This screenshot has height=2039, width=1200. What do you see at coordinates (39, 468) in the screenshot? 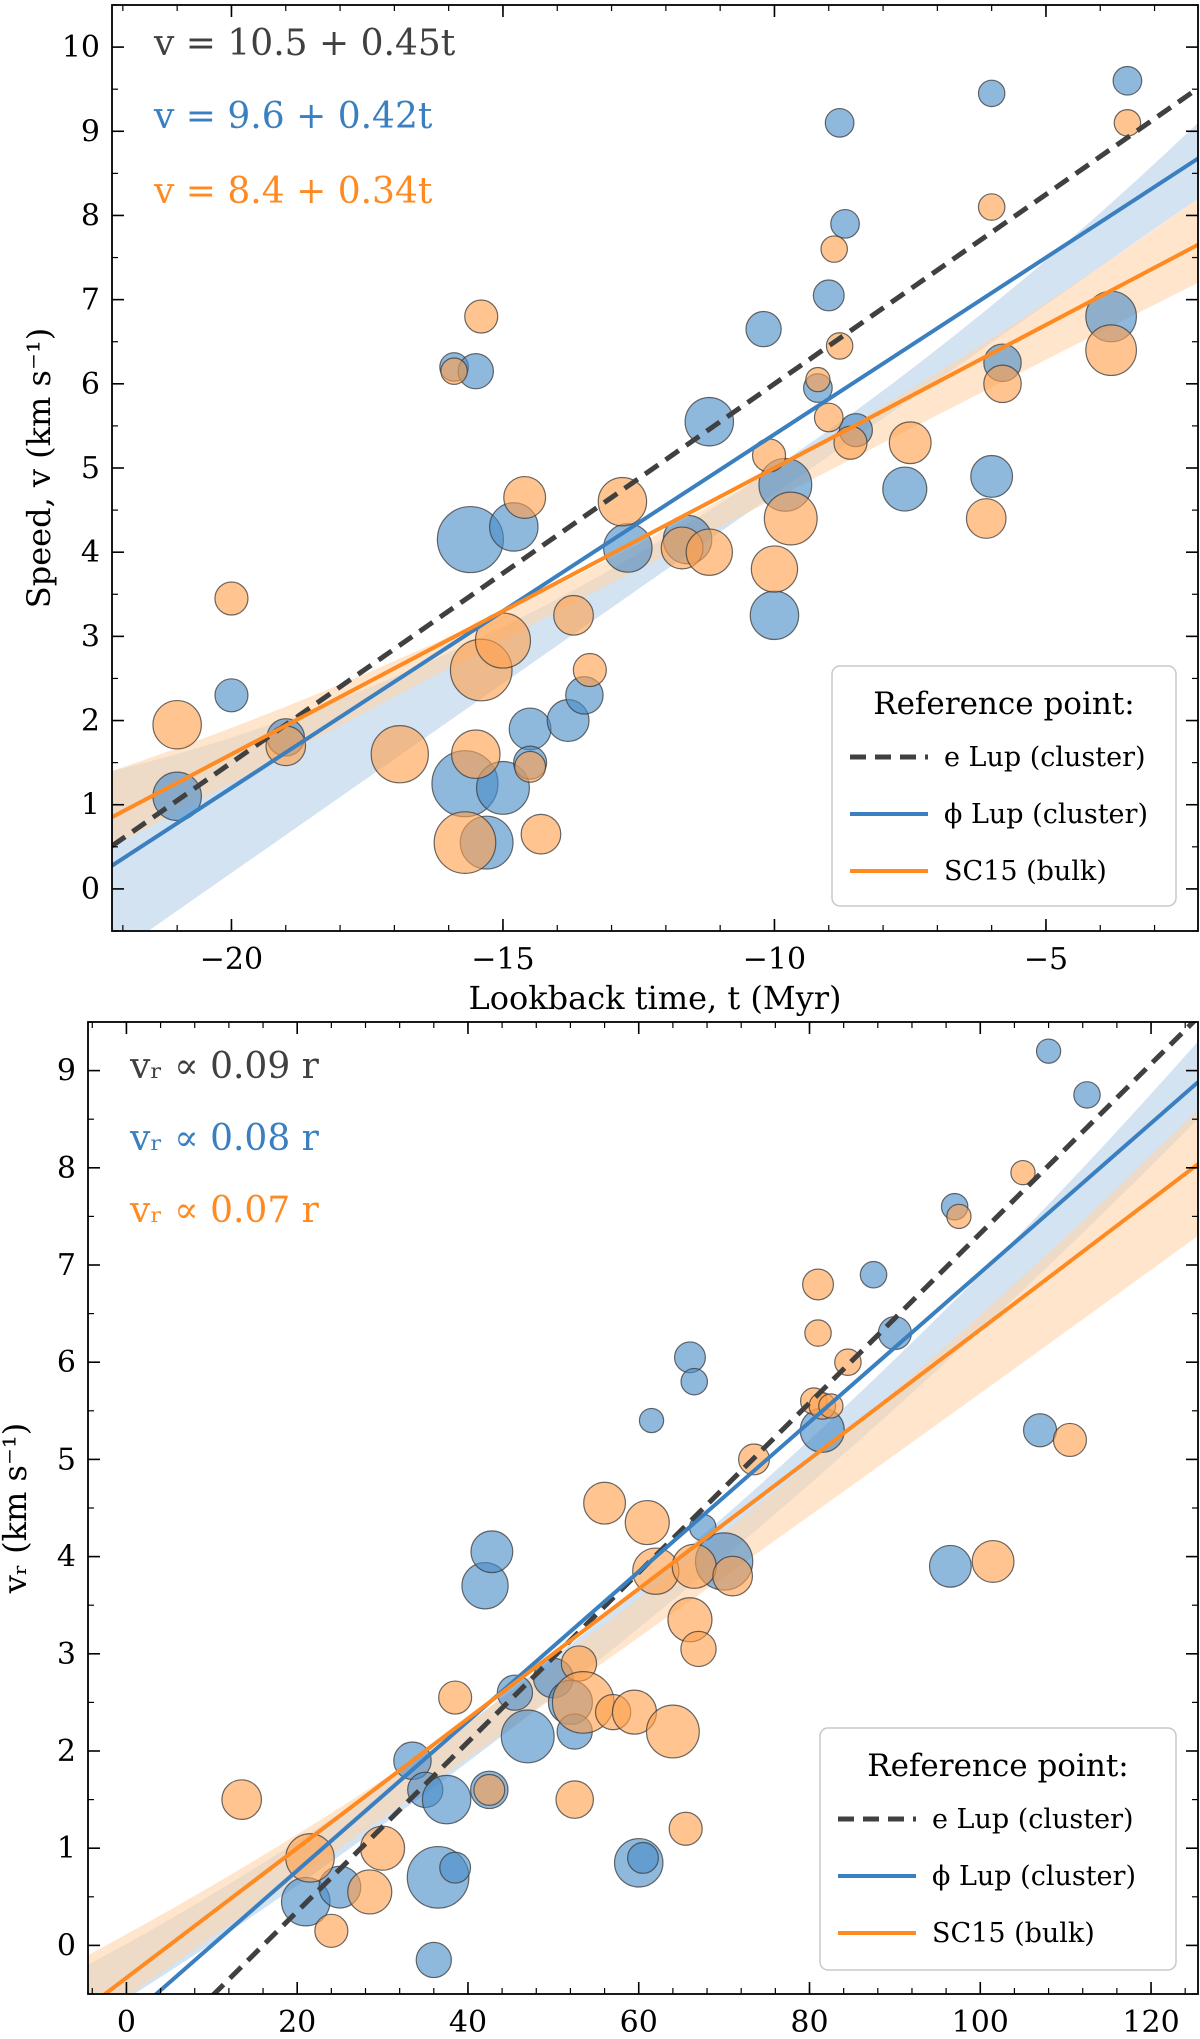
I see `y-axis-label: Speed, v (km s⁻¹)` at bounding box center [39, 468].